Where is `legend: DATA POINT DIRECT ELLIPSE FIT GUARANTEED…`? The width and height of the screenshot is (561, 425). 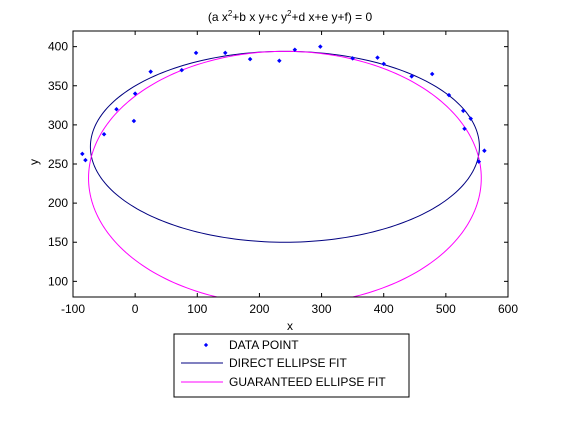
legend: DATA POINT DIRECT ELLIPSE FIT GUARANTEED… is located at coordinates (291, 365).